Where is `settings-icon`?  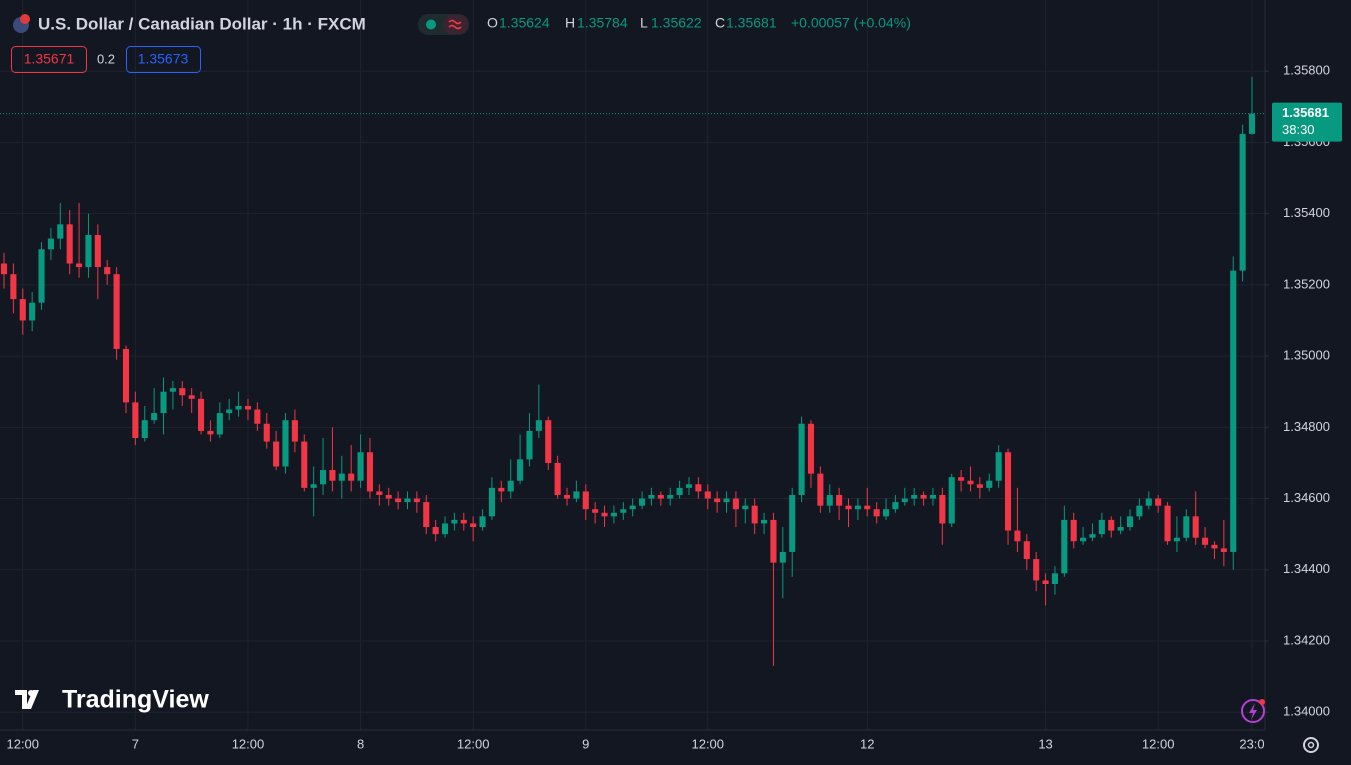 settings-icon is located at coordinates (1311, 745).